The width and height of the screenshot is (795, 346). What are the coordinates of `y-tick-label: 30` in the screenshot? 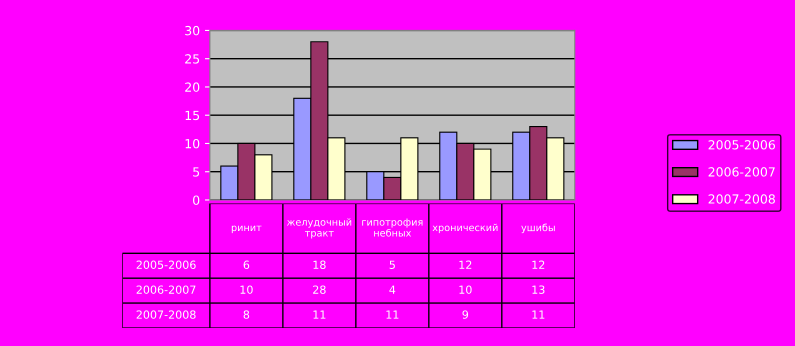 It's located at (192, 31).